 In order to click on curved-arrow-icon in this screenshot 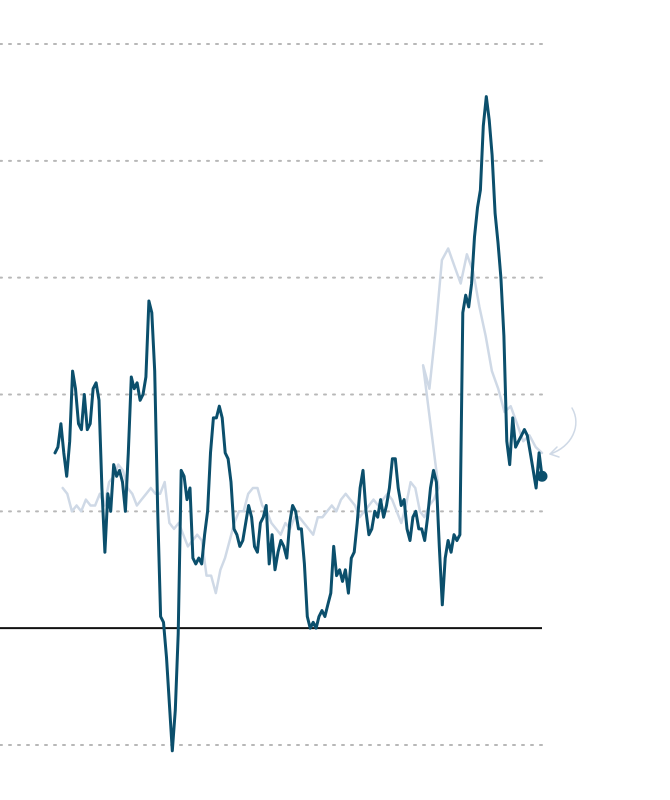, I will do `click(563, 431)`.